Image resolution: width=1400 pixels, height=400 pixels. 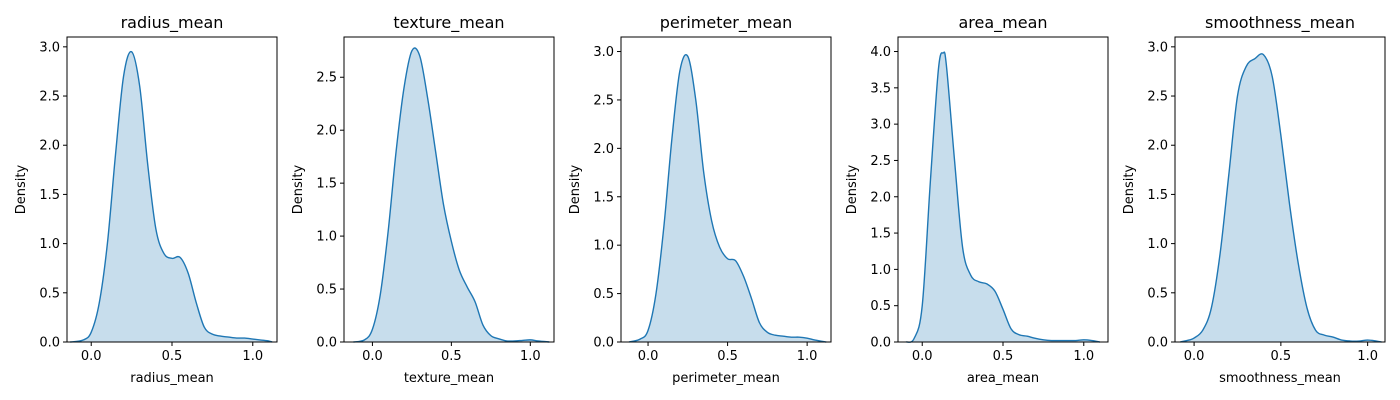 What do you see at coordinates (1367, 356) in the screenshot?
I see `chart-5-x-tick-label: 1.0` at bounding box center [1367, 356].